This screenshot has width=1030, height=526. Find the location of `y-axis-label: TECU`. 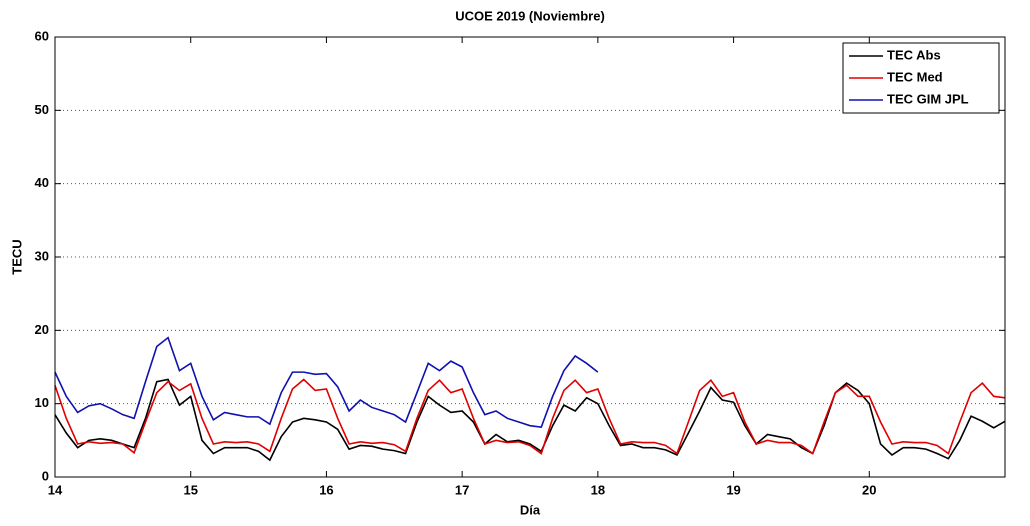

y-axis-label: TECU is located at coordinates (16, 256).